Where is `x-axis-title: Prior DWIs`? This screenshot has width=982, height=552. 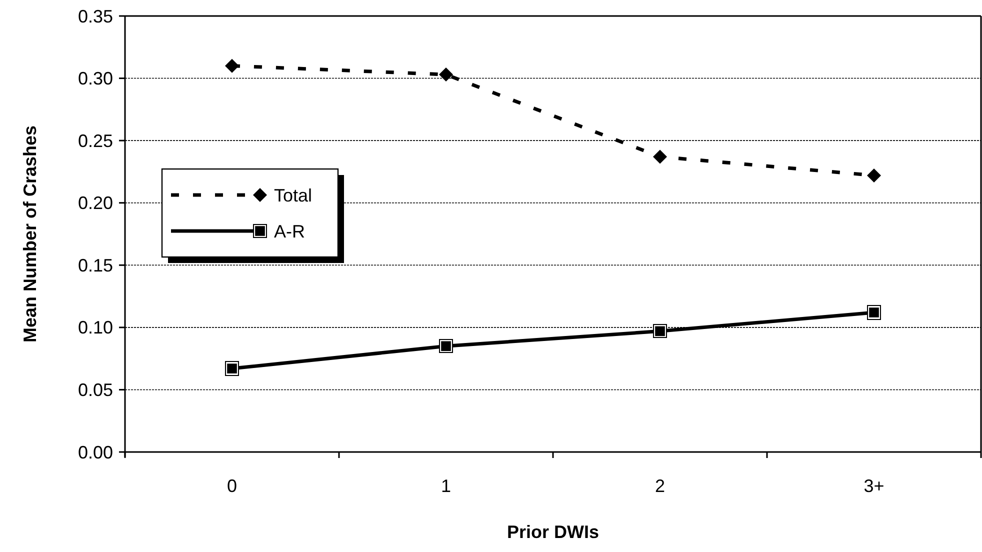 x-axis-title: Prior DWIs is located at coordinates (553, 532).